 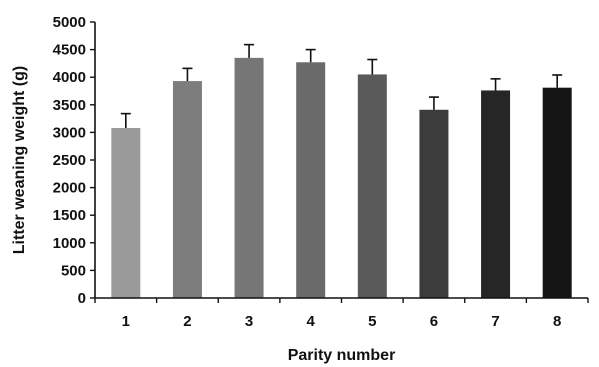 I want to click on x-axis-title: Parity number, so click(x=342, y=355).